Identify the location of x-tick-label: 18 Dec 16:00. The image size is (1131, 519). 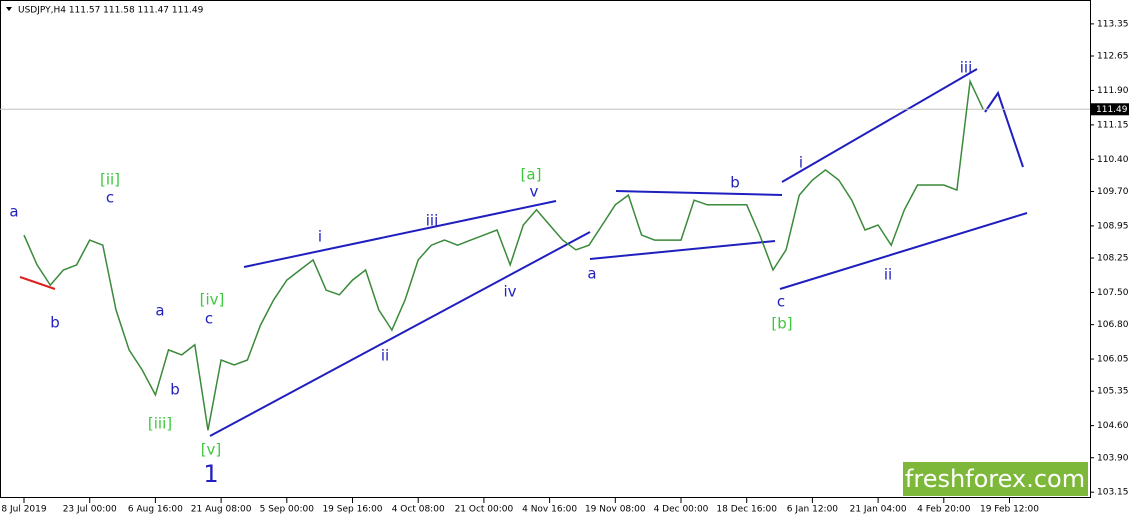
(746, 510).